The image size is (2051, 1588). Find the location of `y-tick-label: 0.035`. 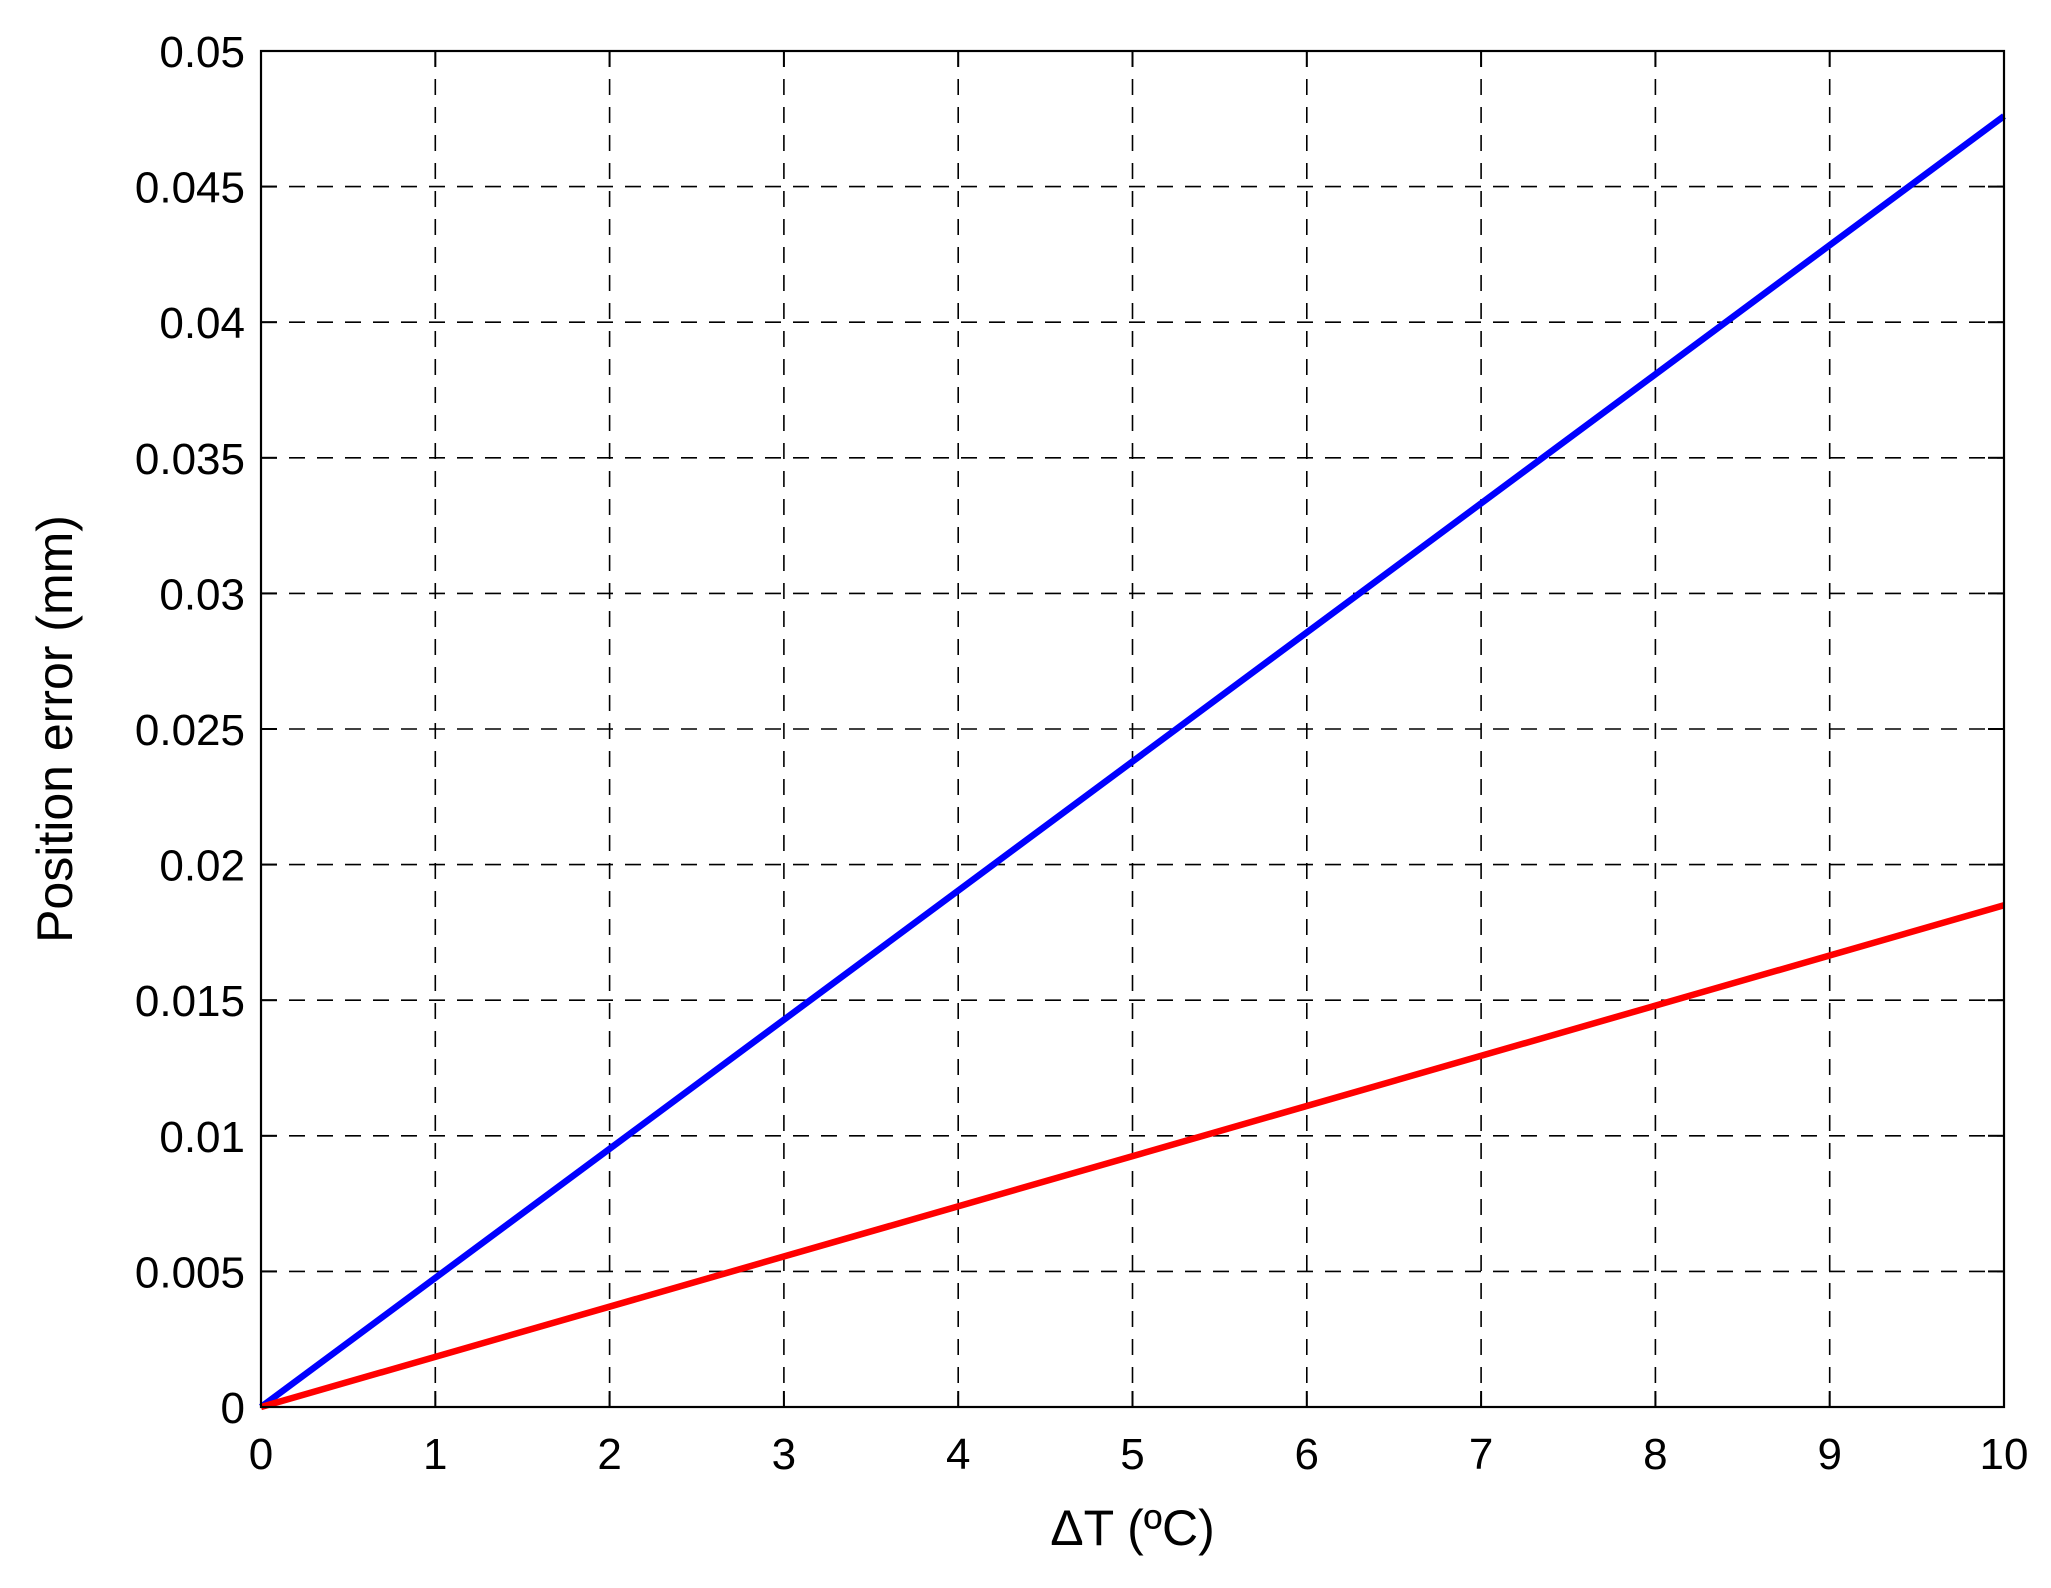

y-tick-label: 0.035 is located at coordinates (190, 459).